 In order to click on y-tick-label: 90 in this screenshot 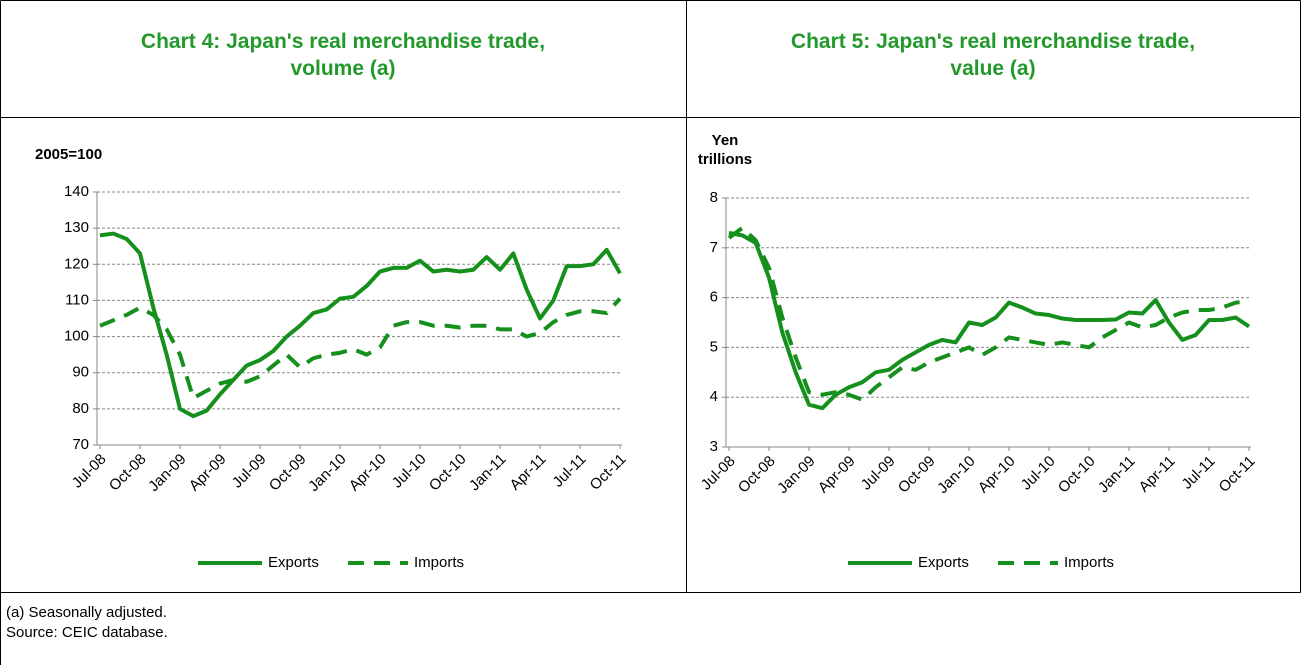, I will do `click(80, 372)`.